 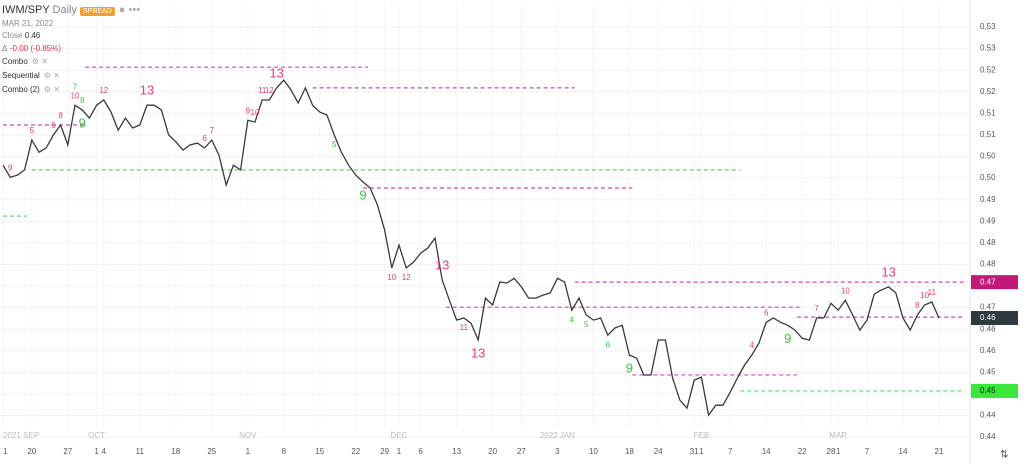 What do you see at coordinates (658, 451) in the screenshot?
I see `x-tick-label: 24` at bounding box center [658, 451].